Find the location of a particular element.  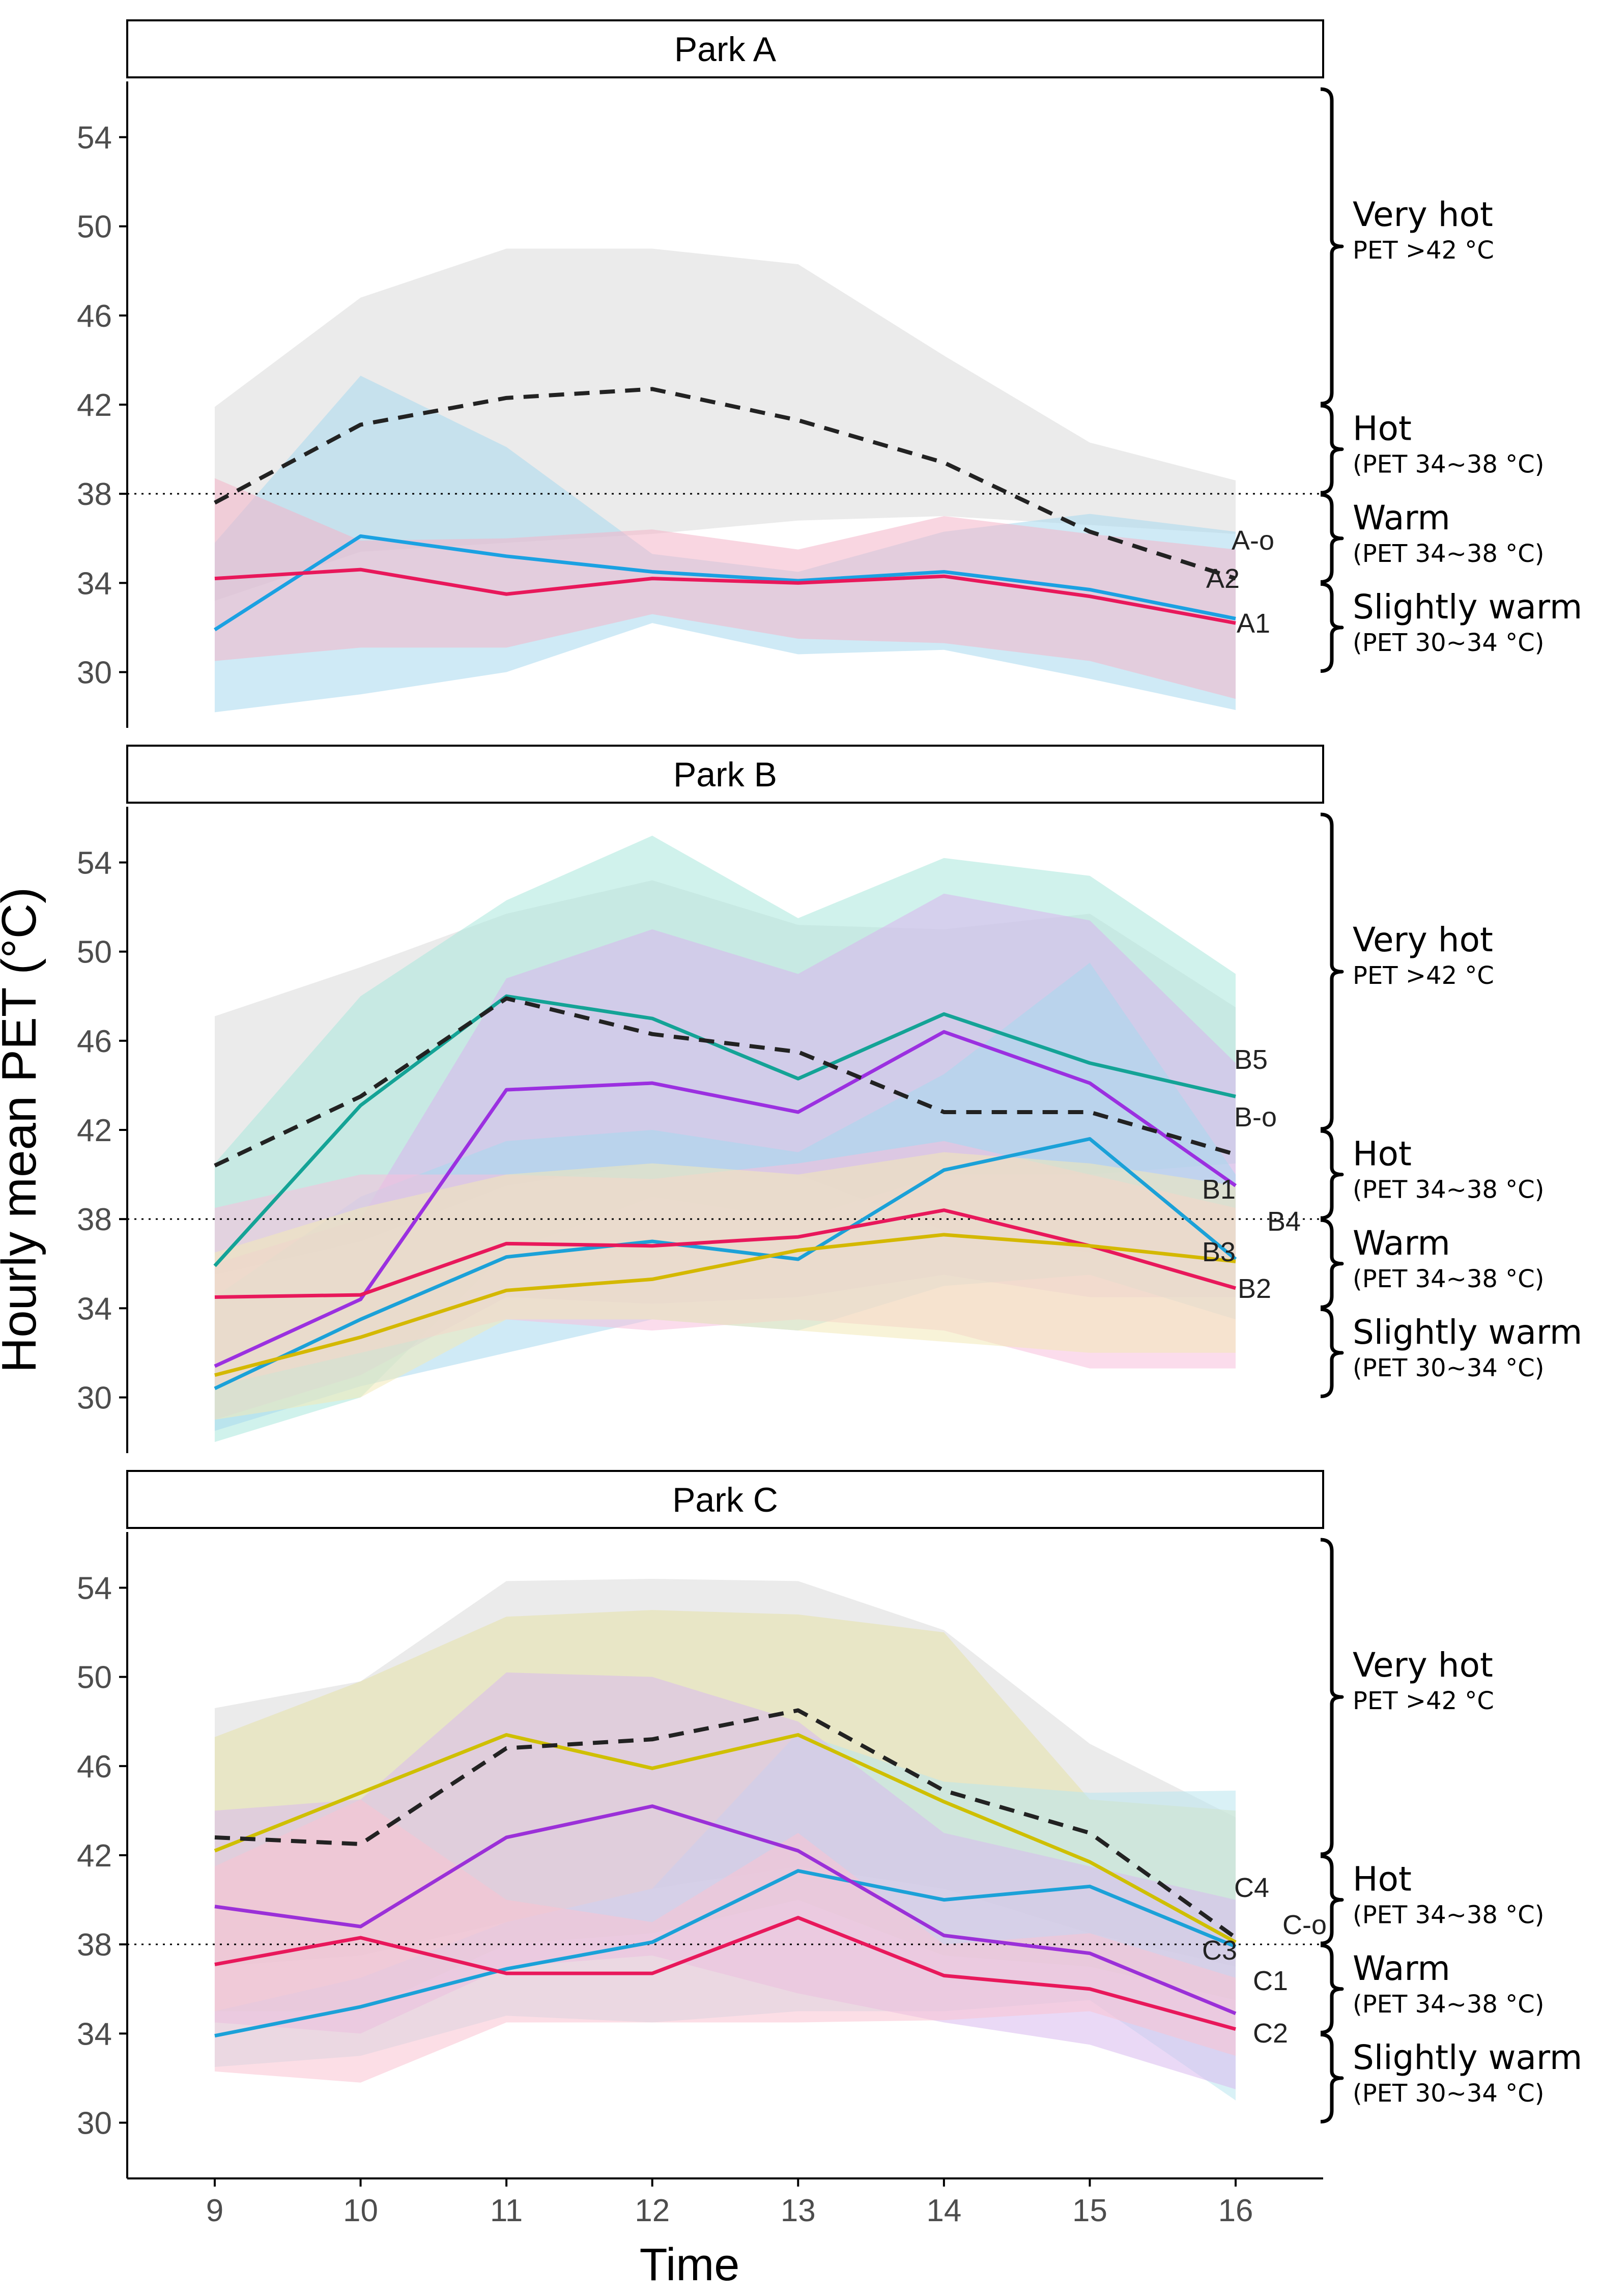

band-C2 is located at coordinates (725, 1941).